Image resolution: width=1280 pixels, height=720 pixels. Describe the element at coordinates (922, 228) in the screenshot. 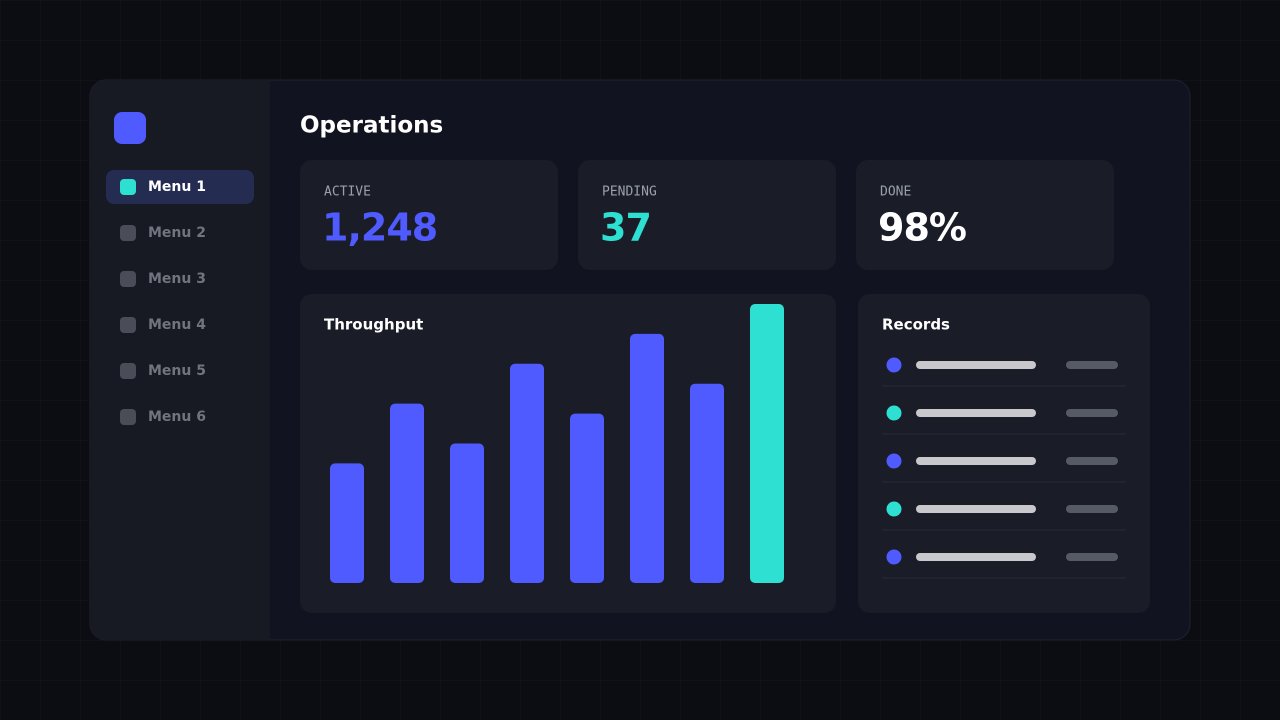

I see `stat-value: 98%` at that location.